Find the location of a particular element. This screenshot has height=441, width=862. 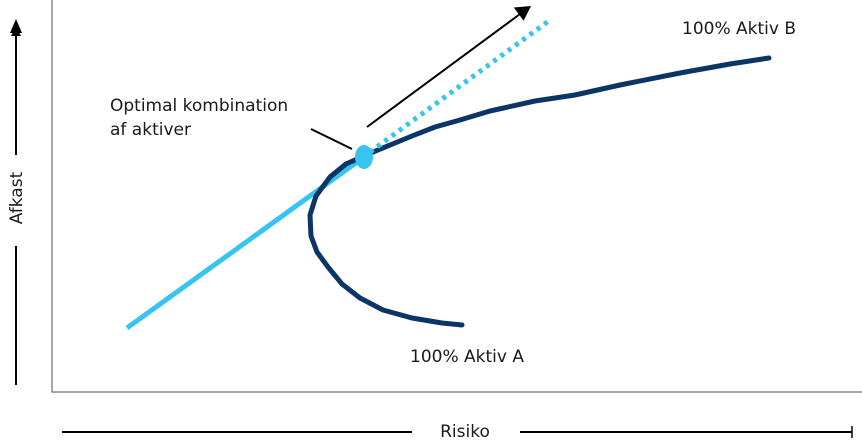

optimal-label-line2: af aktiver is located at coordinates (150, 130).